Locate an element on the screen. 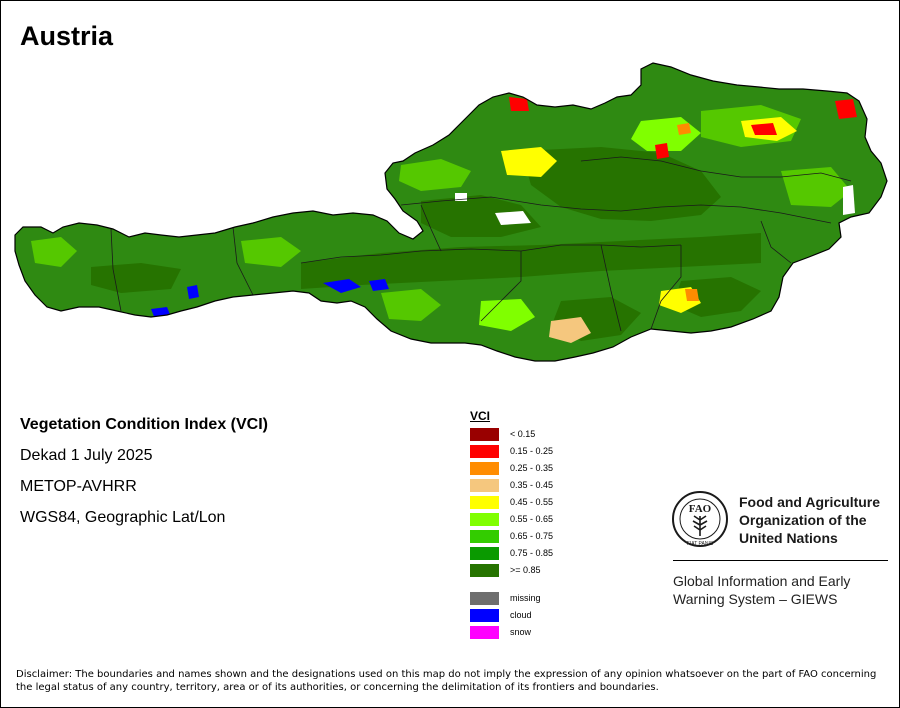 Image resolution: width=900 pixels, height=708 pixels. legend-extra: missing cloud snow is located at coordinates (505, 616).